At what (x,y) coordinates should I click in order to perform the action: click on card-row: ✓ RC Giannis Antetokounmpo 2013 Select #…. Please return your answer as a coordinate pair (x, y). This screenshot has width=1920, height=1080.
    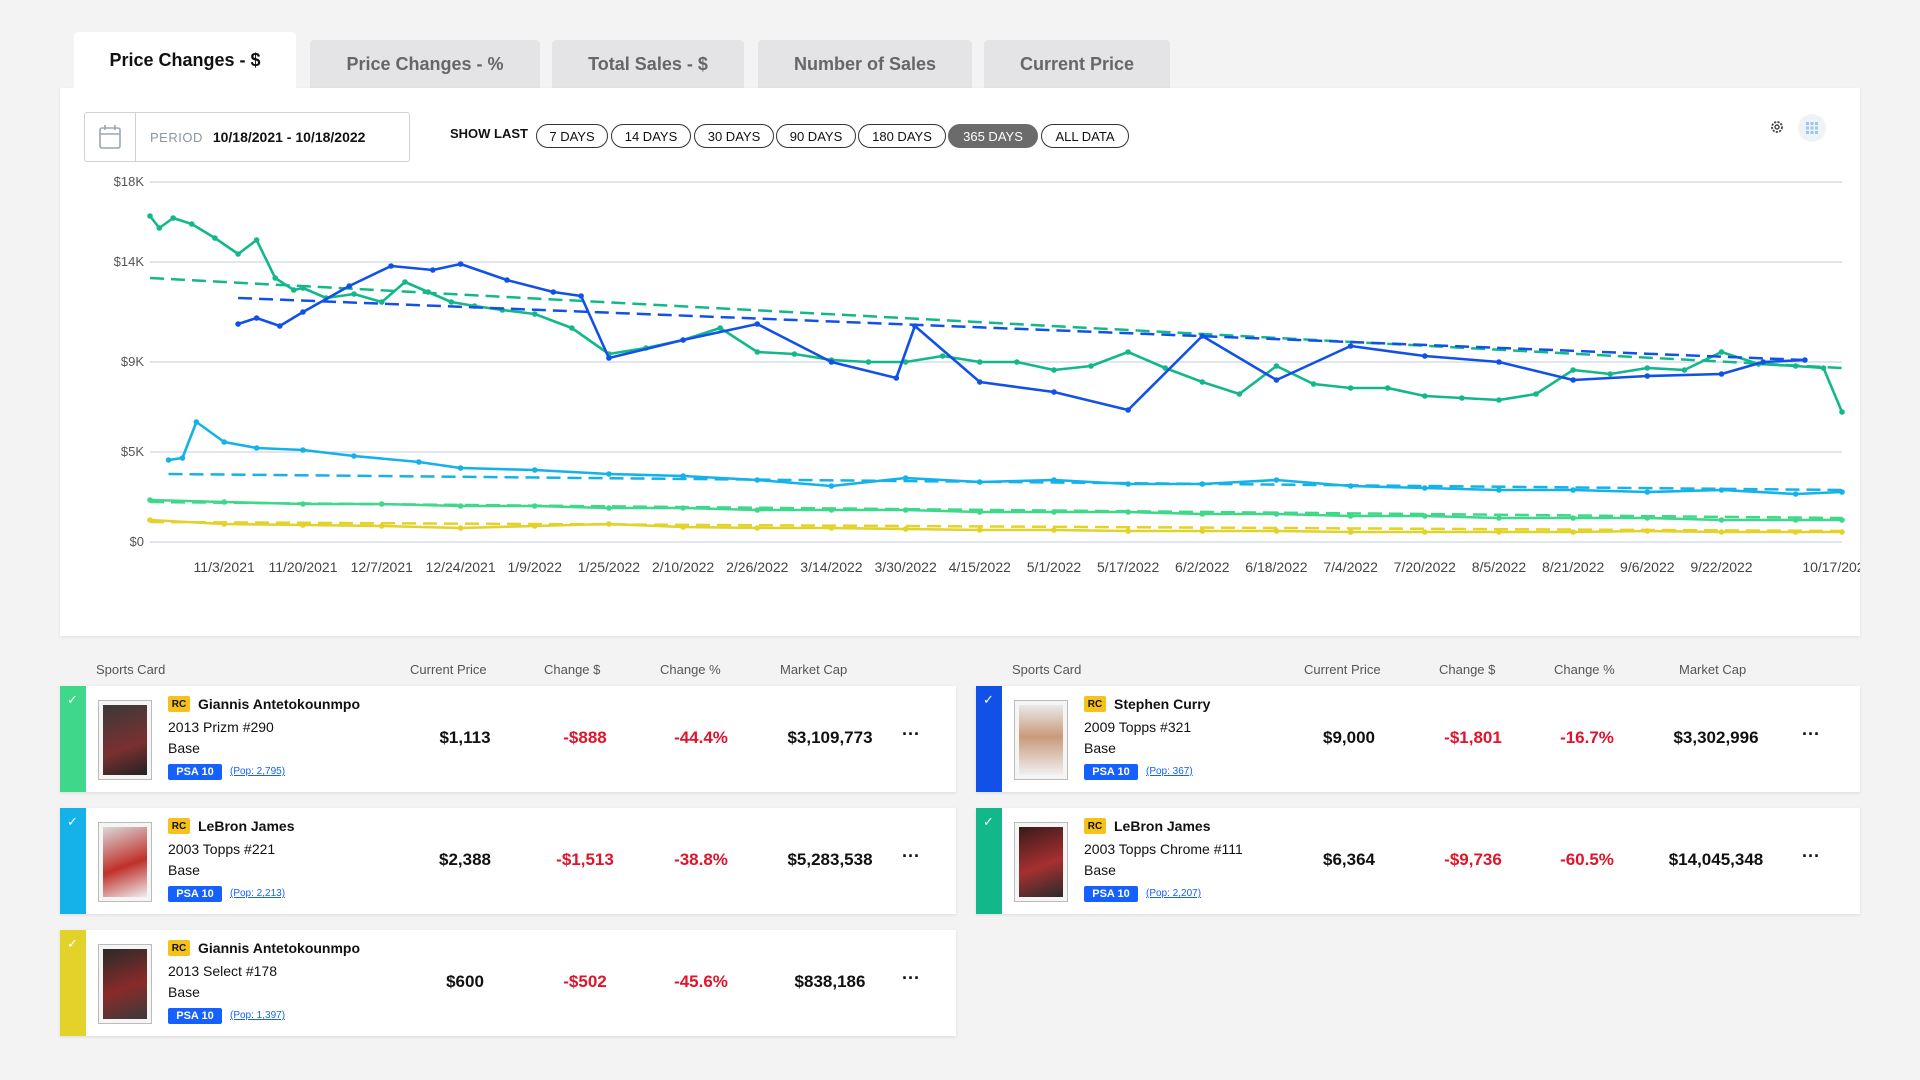
    Looking at the image, I should click on (508, 983).